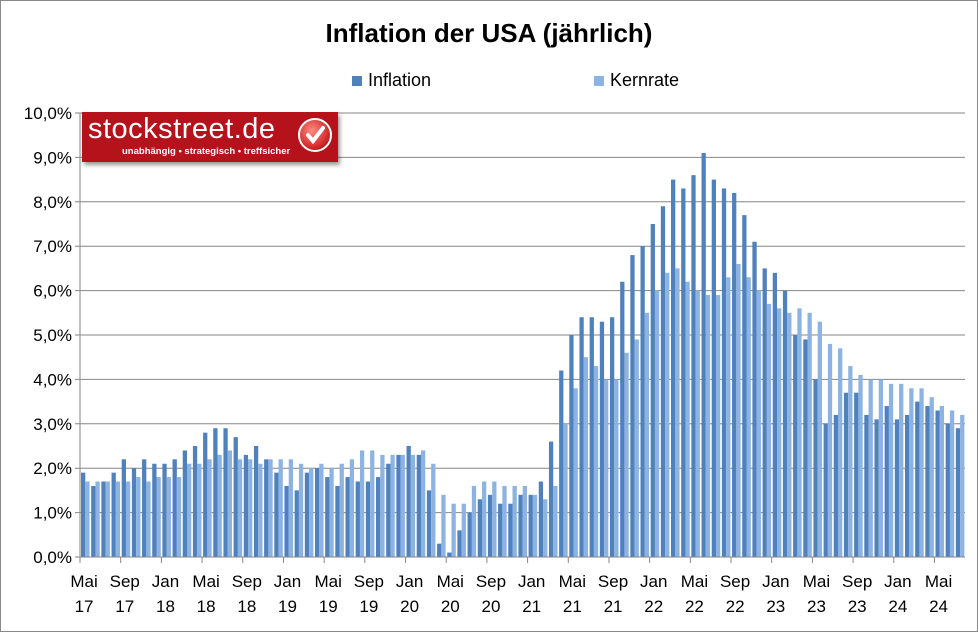 This screenshot has height=632, width=978. I want to click on legend-item-kernrate: Kernrate, so click(636, 80).